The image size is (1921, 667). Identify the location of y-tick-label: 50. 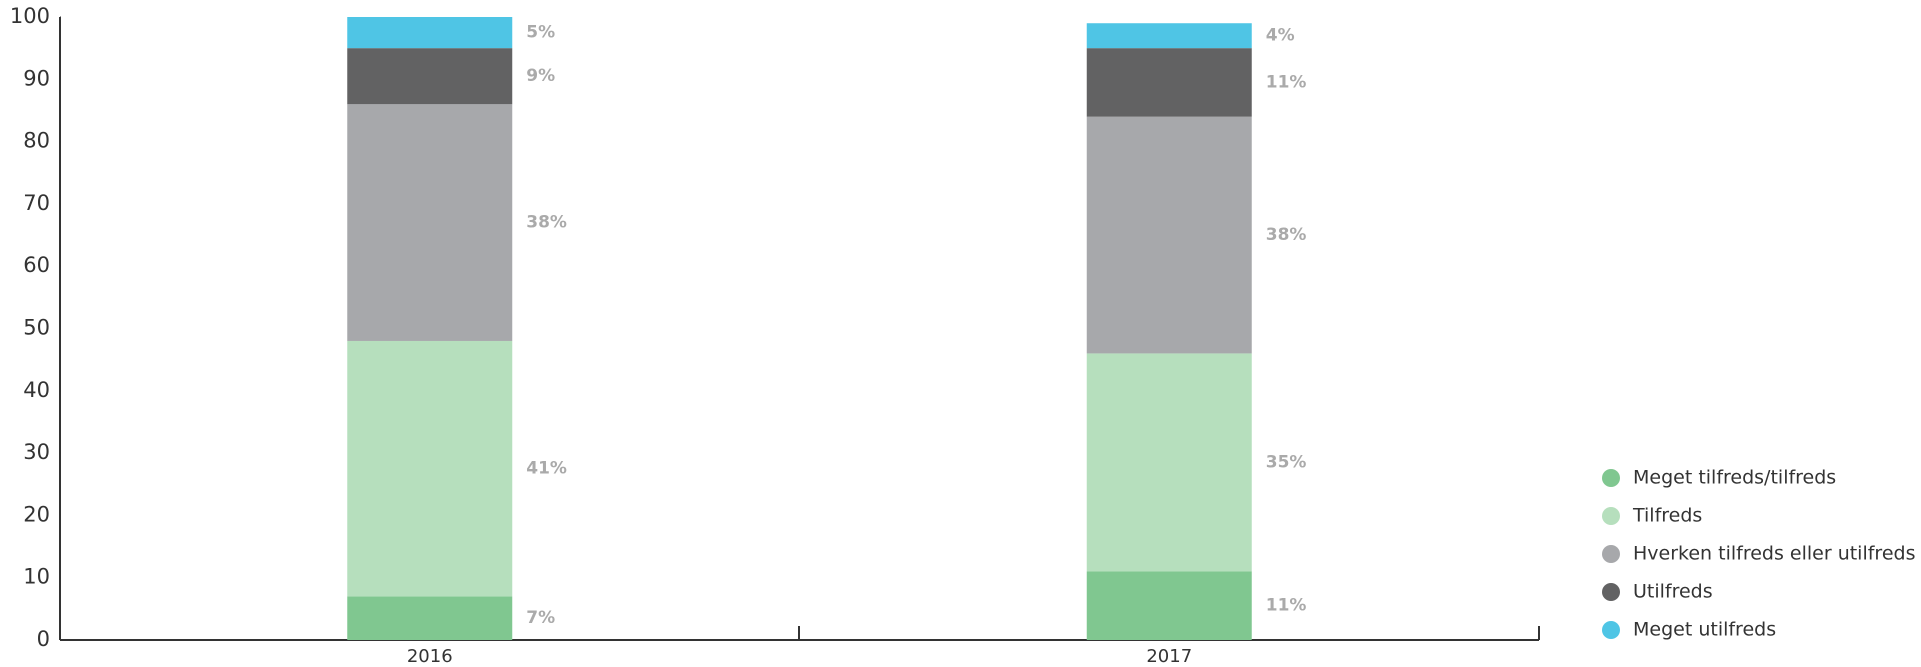
(36, 328).